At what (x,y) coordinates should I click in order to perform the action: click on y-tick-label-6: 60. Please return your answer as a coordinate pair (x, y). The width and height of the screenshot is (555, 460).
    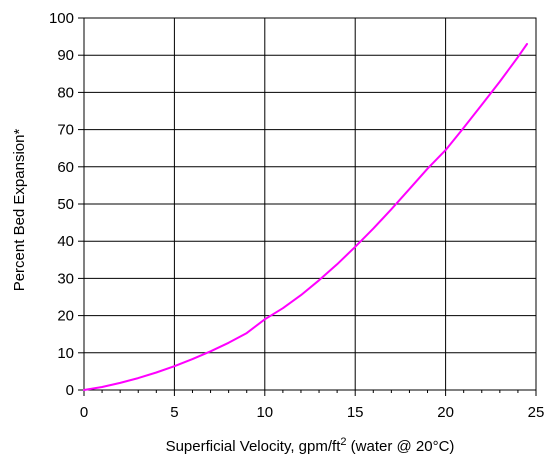
    Looking at the image, I should click on (65, 167).